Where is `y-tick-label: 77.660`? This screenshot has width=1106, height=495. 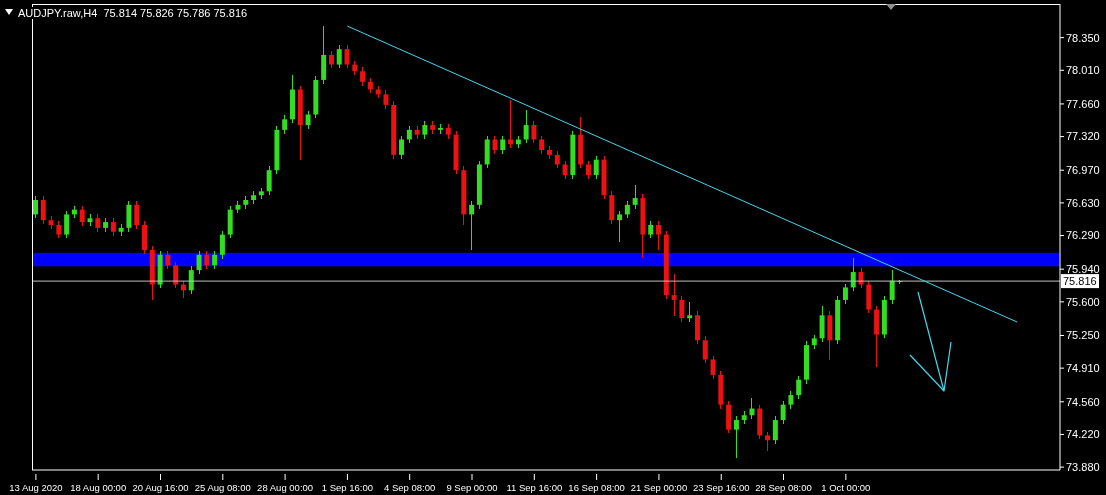 y-tick-label: 77.660 is located at coordinates (1083, 103).